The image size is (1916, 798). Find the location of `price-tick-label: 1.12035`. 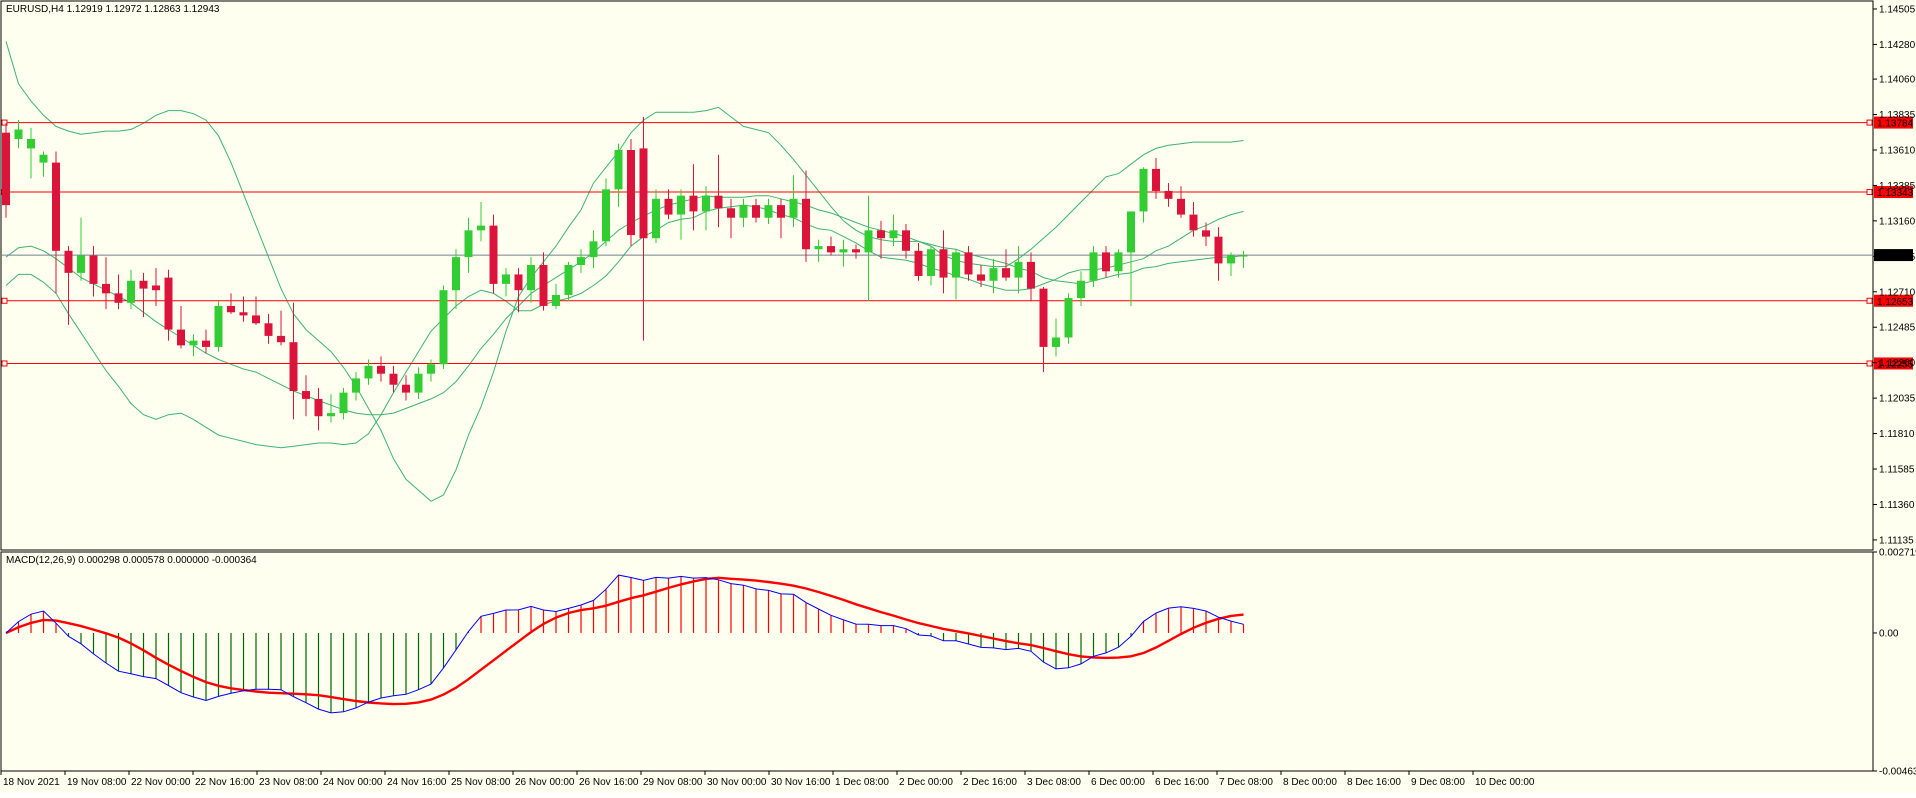

price-tick-label: 1.12035 is located at coordinates (1897, 399).